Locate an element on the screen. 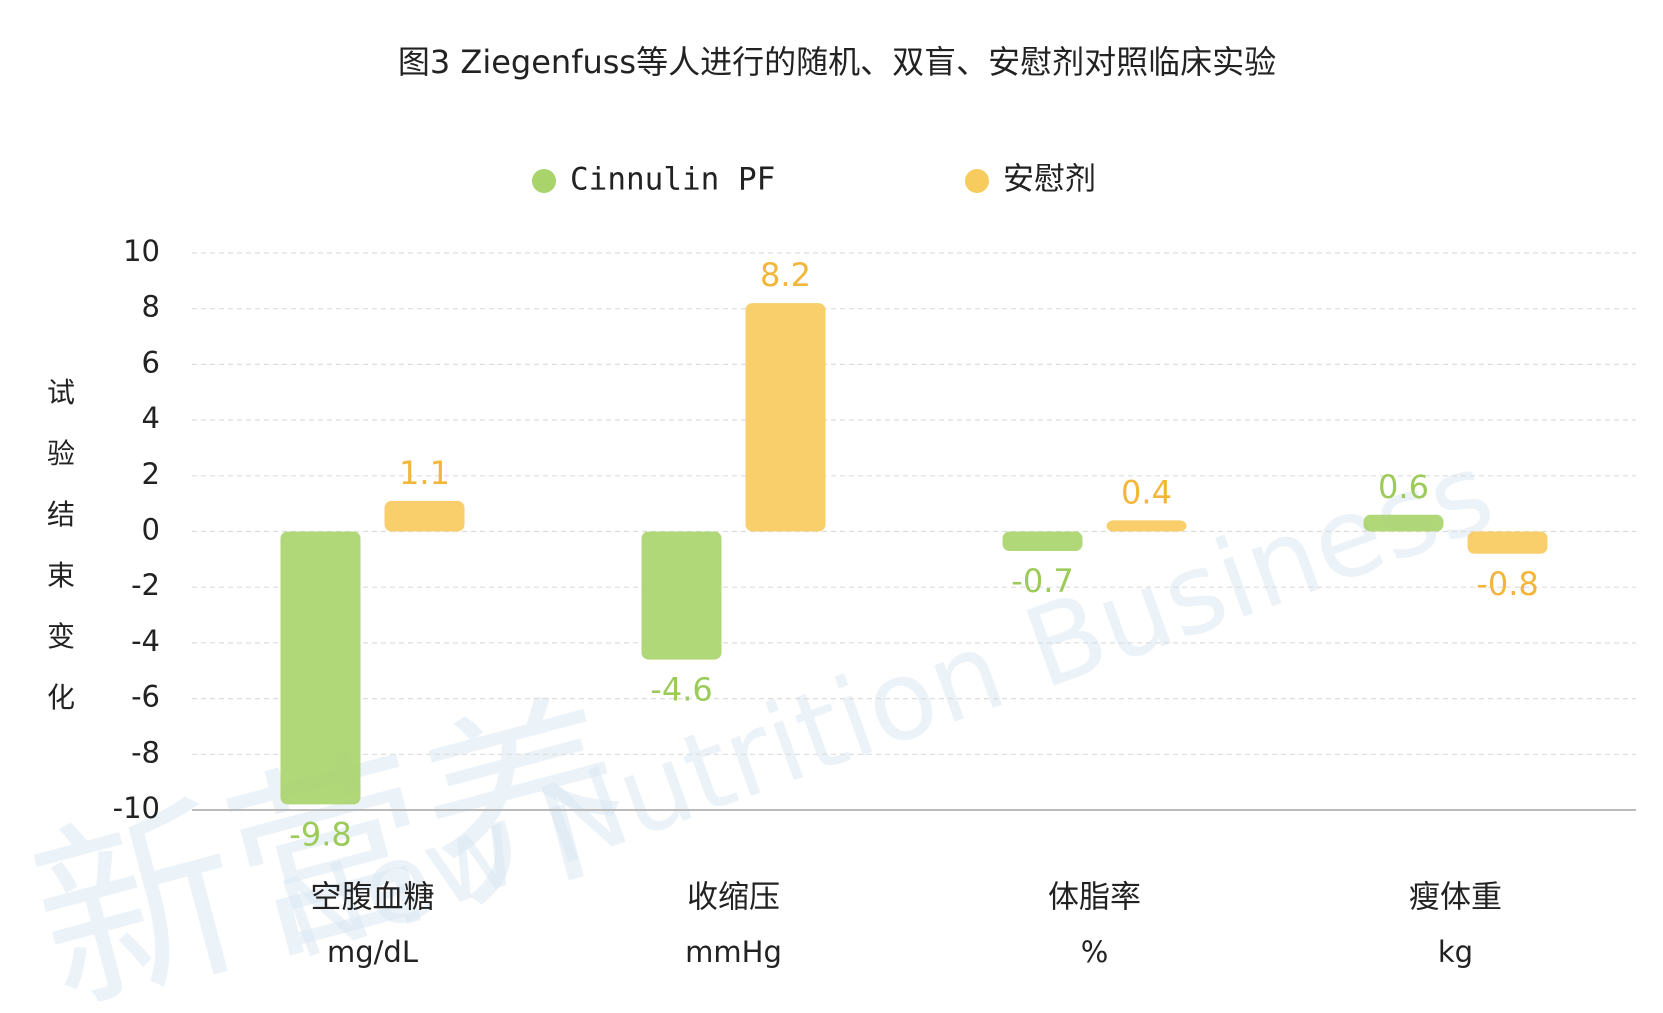  value-label: 8.2 is located at coordinates (785, 275).